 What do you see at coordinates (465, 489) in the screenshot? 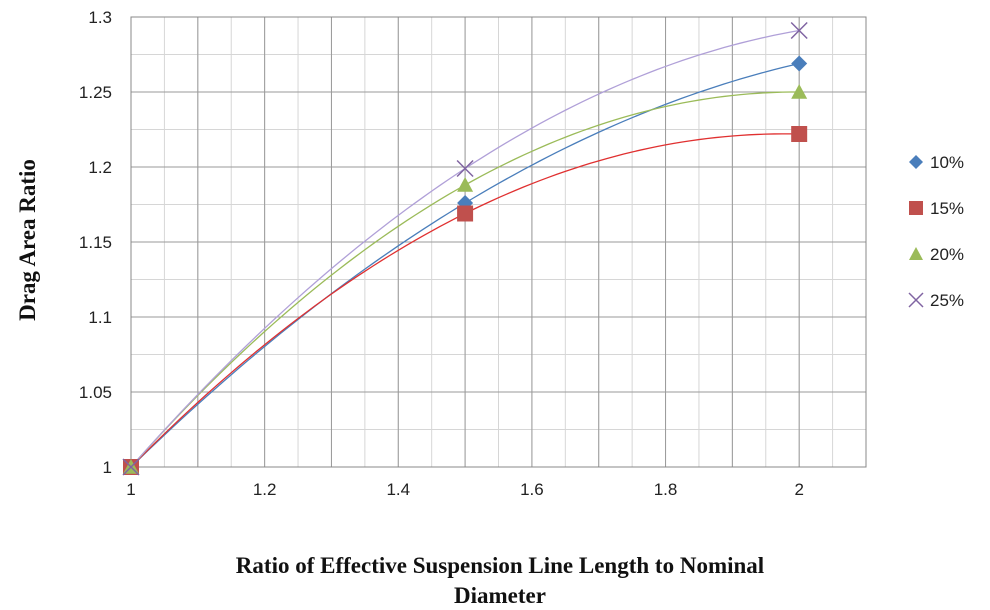
I see `x-axis-tick-labels: 1 1.2 1.4 1.6 1.8 2` at bounding box center [465, 489].